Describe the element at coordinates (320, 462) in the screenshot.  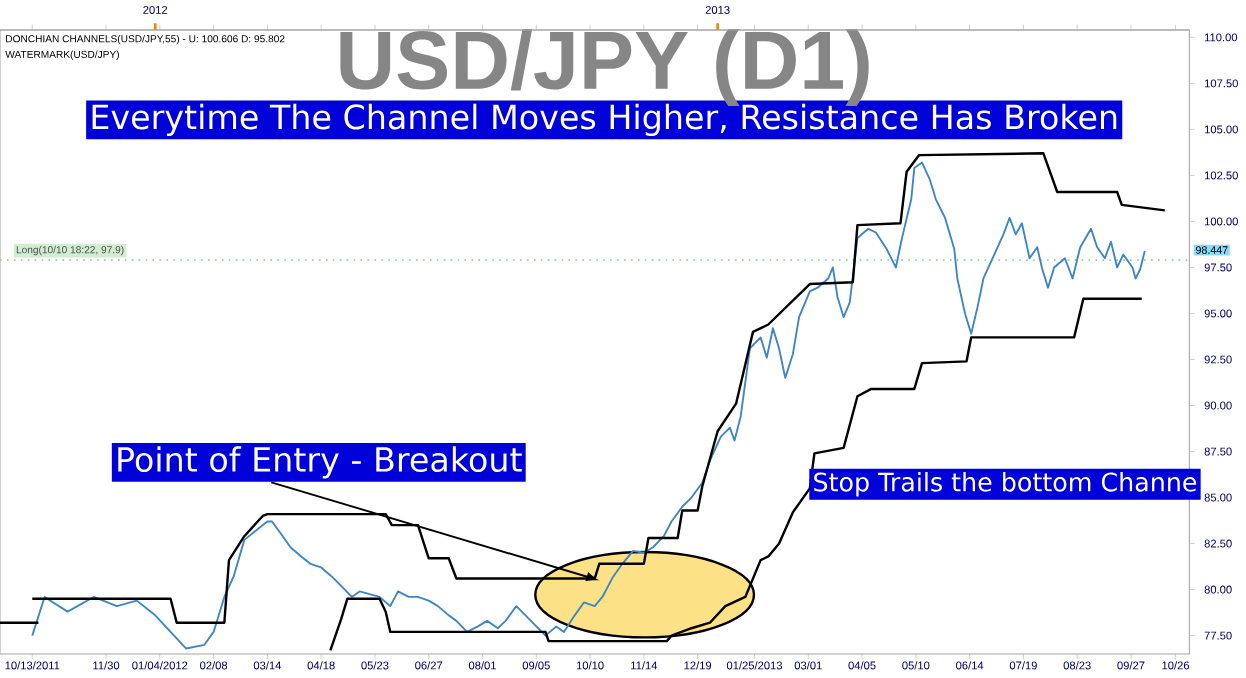
I see `annotation: Point of Entry - Breakout` at that location.